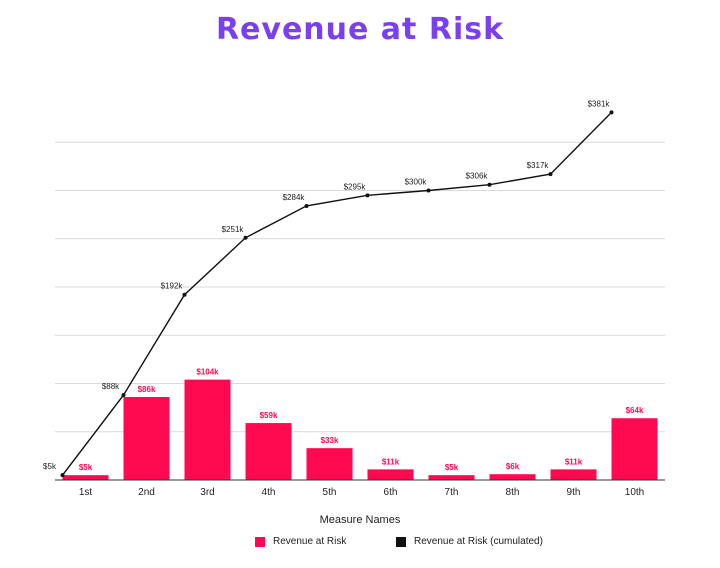 This screenshot has height=568, width=720. I want to click on bar-label-2nd: $86k, so click(147, 389).